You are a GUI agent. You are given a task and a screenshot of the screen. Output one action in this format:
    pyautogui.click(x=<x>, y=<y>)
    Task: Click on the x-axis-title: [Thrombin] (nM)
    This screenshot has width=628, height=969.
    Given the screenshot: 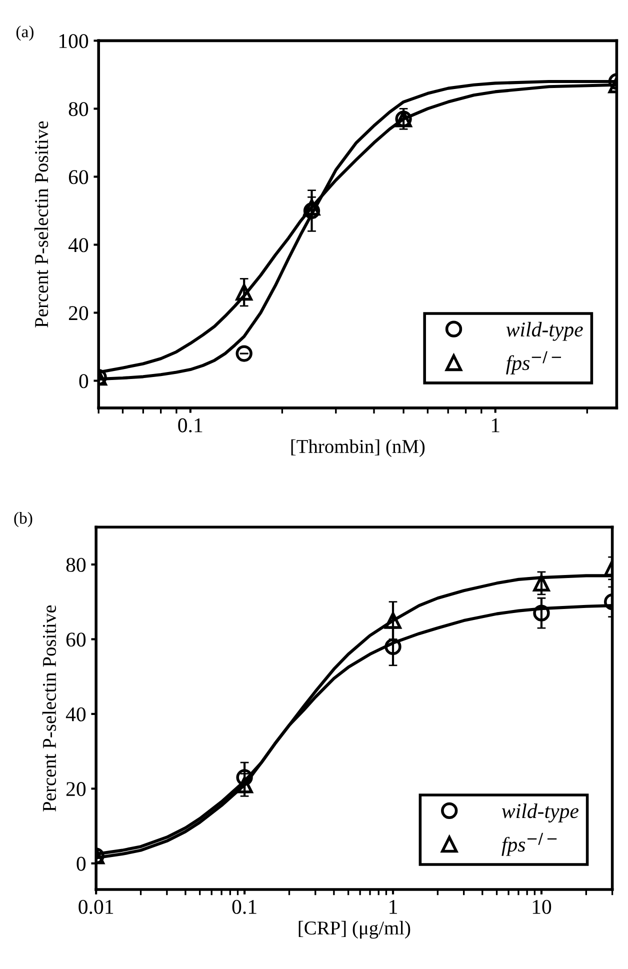 What is the action you would take?
    pyautogui.click(x=358, y=448)
    